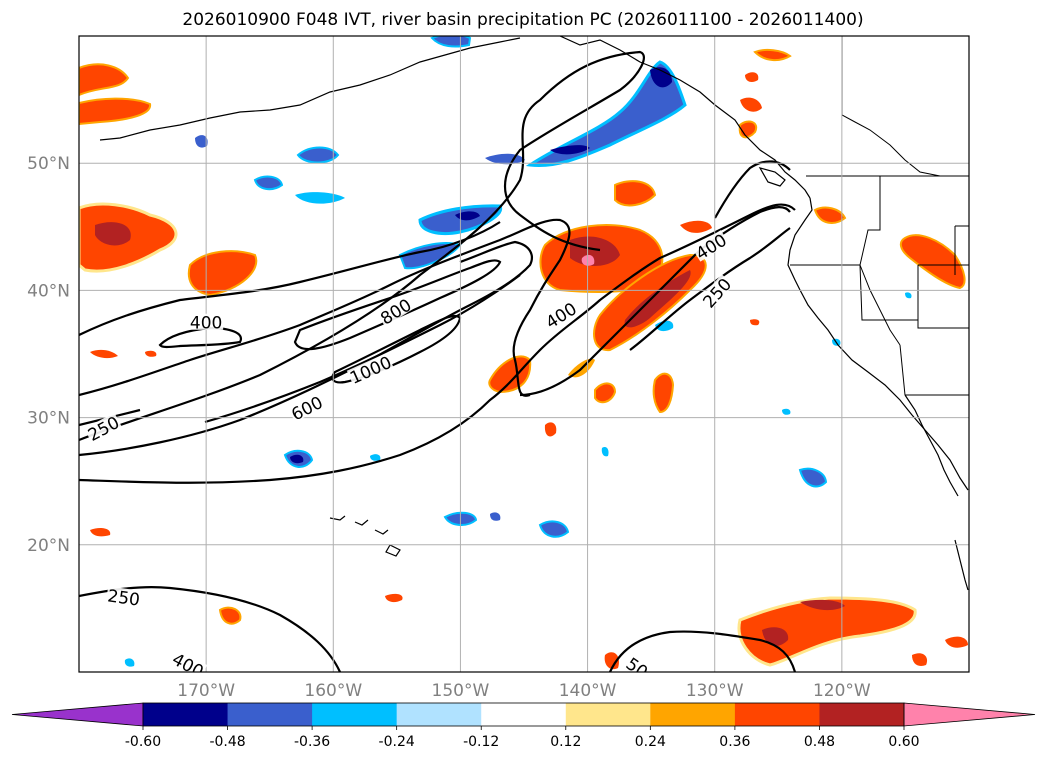 This screenshot has height=765, width=1047. Describe the element at coordinates (48, 546) in the screenshot. I see `y-tick-label: 20°N` at that location.